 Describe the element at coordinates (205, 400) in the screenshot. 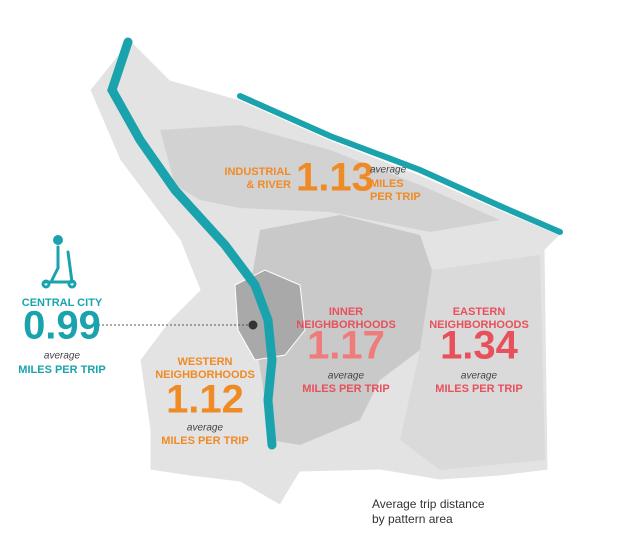

I see `area-value: 1.12` at that location.